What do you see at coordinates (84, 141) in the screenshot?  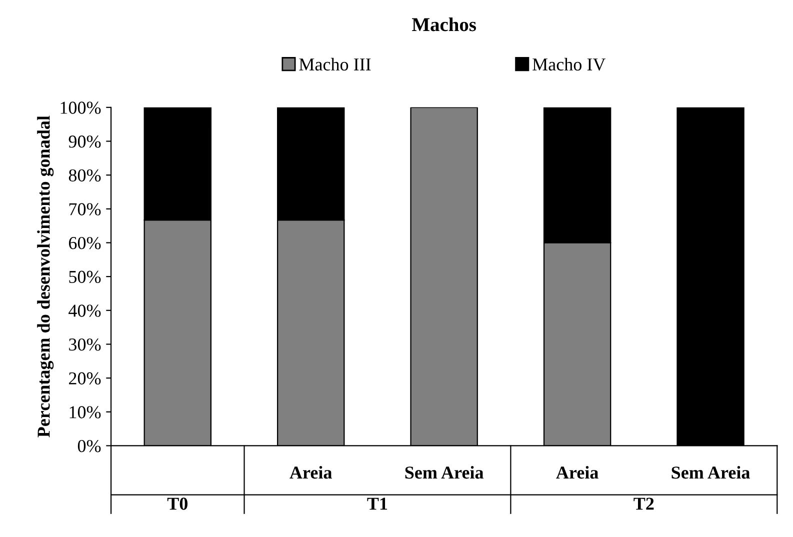 I see `y-tick-label: 90%` at bounding box center [84, 141].